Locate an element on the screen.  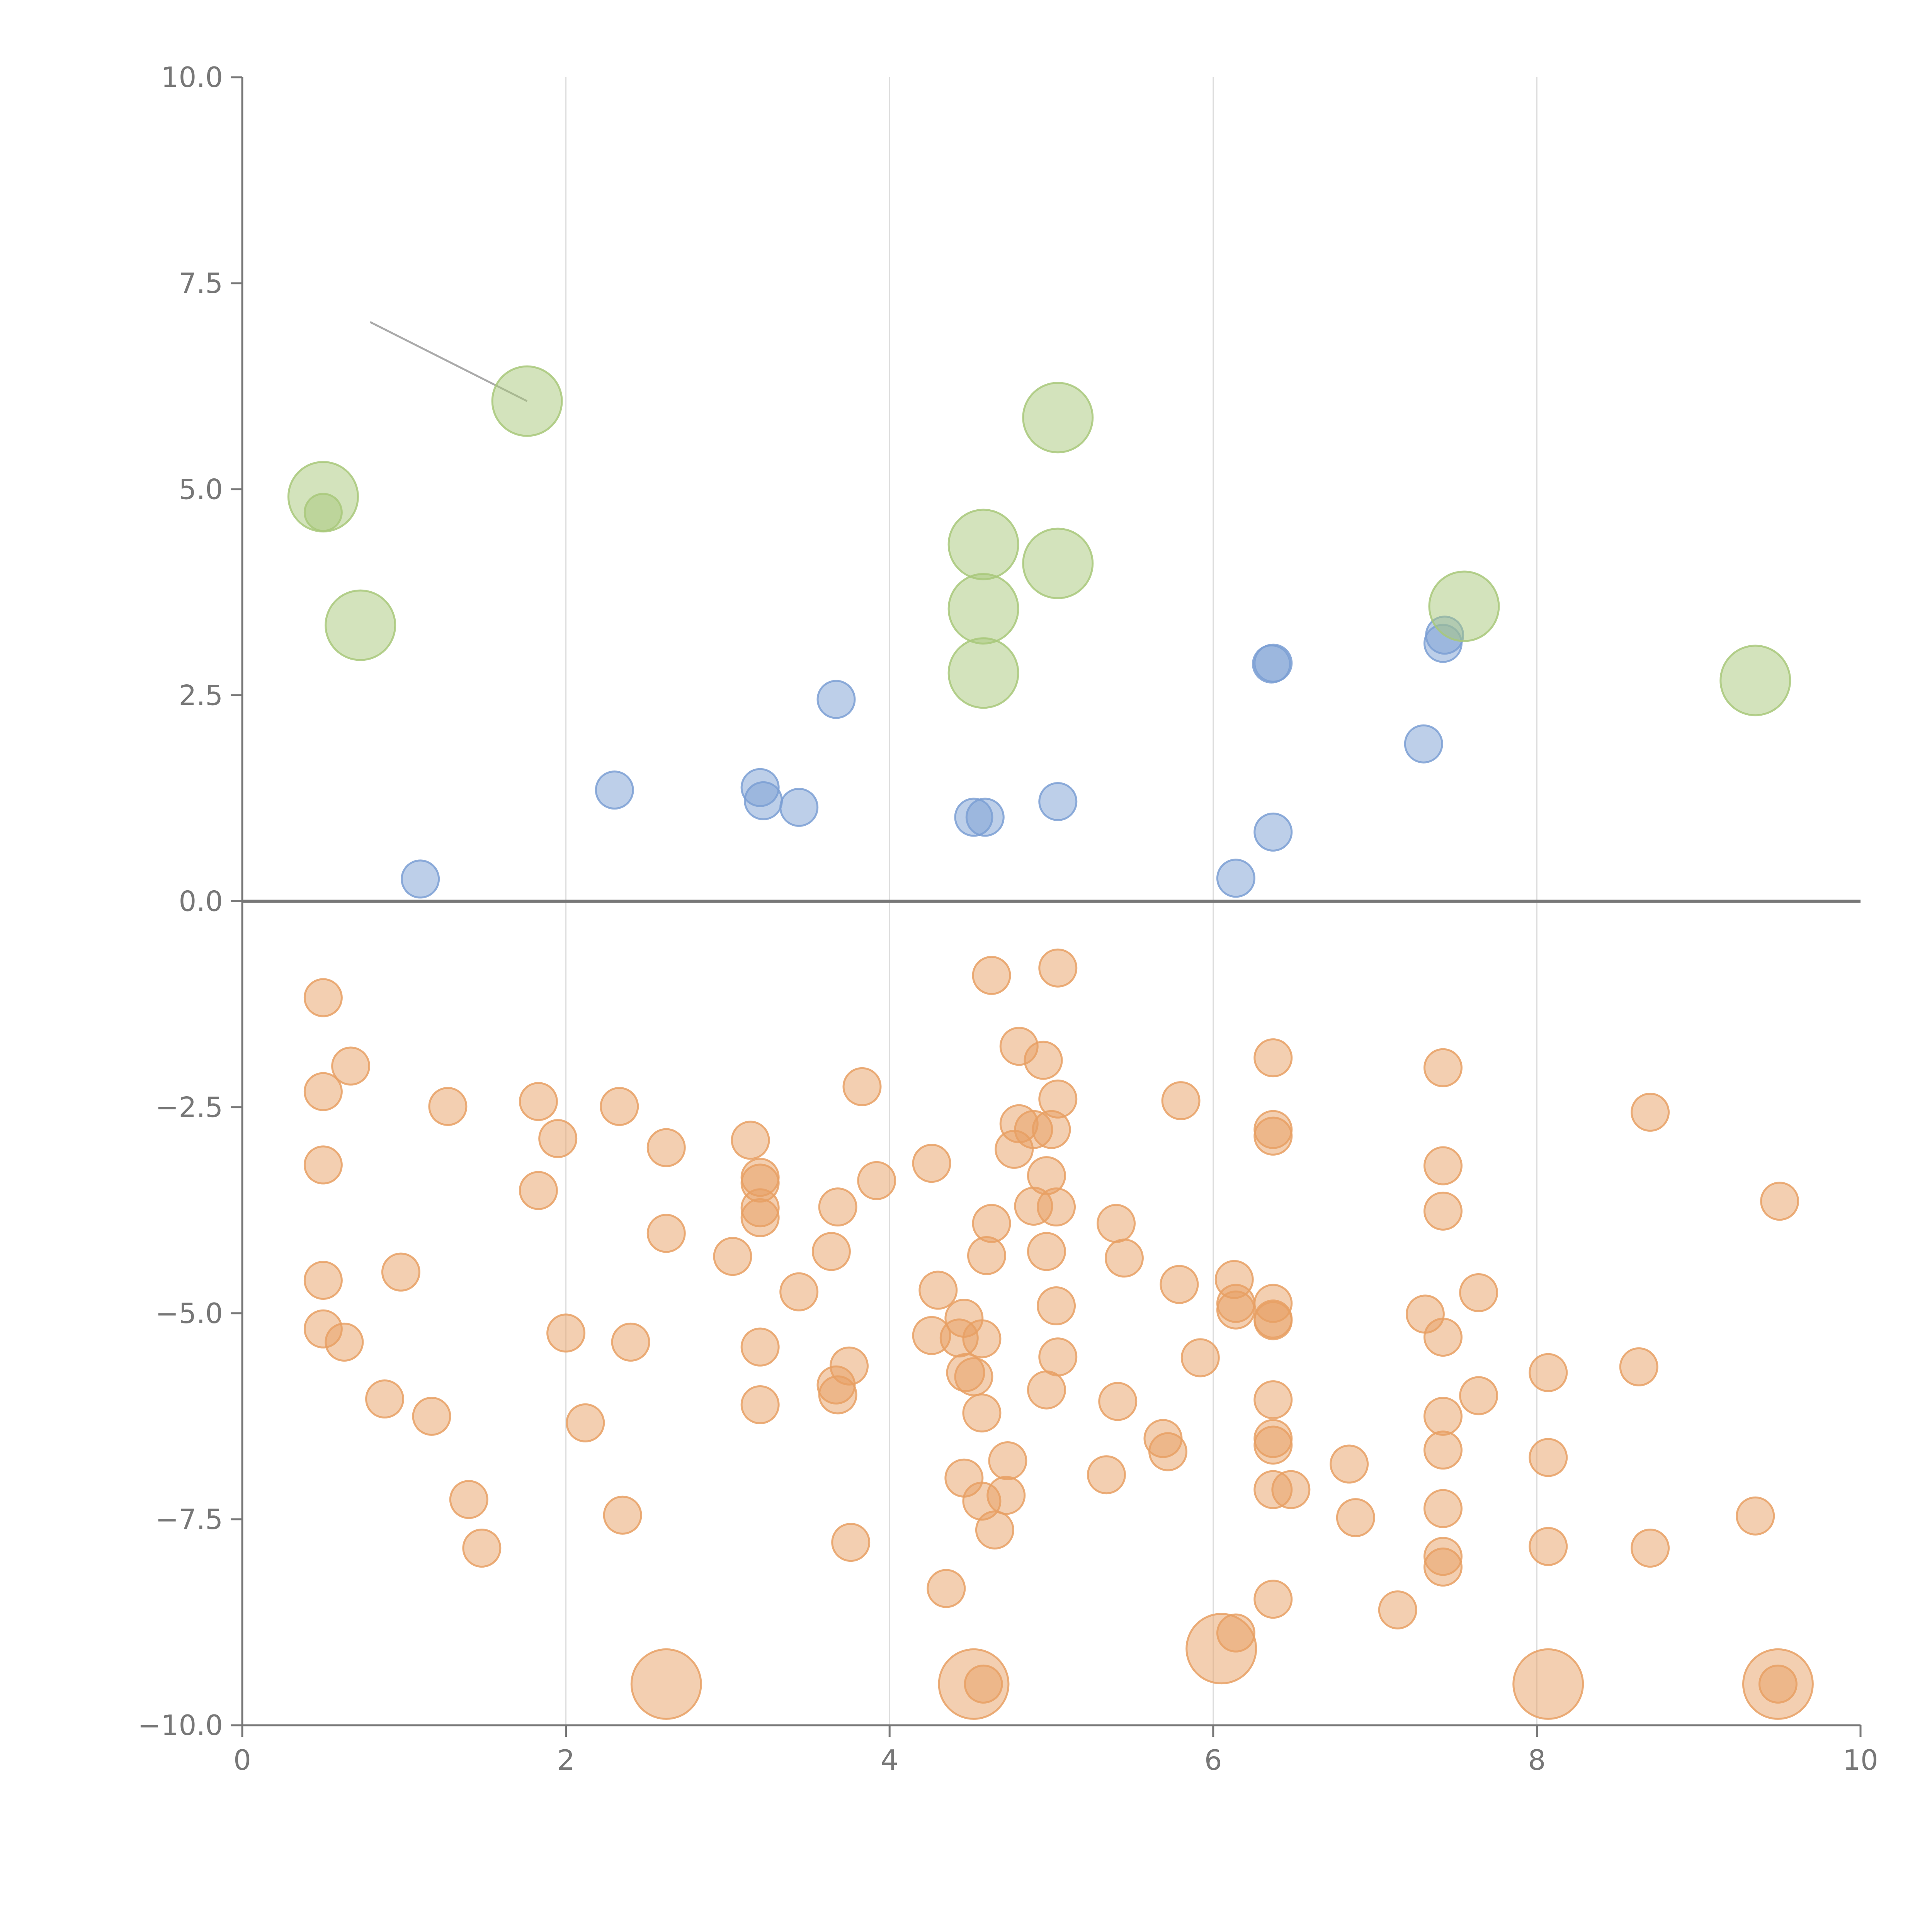
y-tick-label: −2.5 is located at coordinates (189, 1107).